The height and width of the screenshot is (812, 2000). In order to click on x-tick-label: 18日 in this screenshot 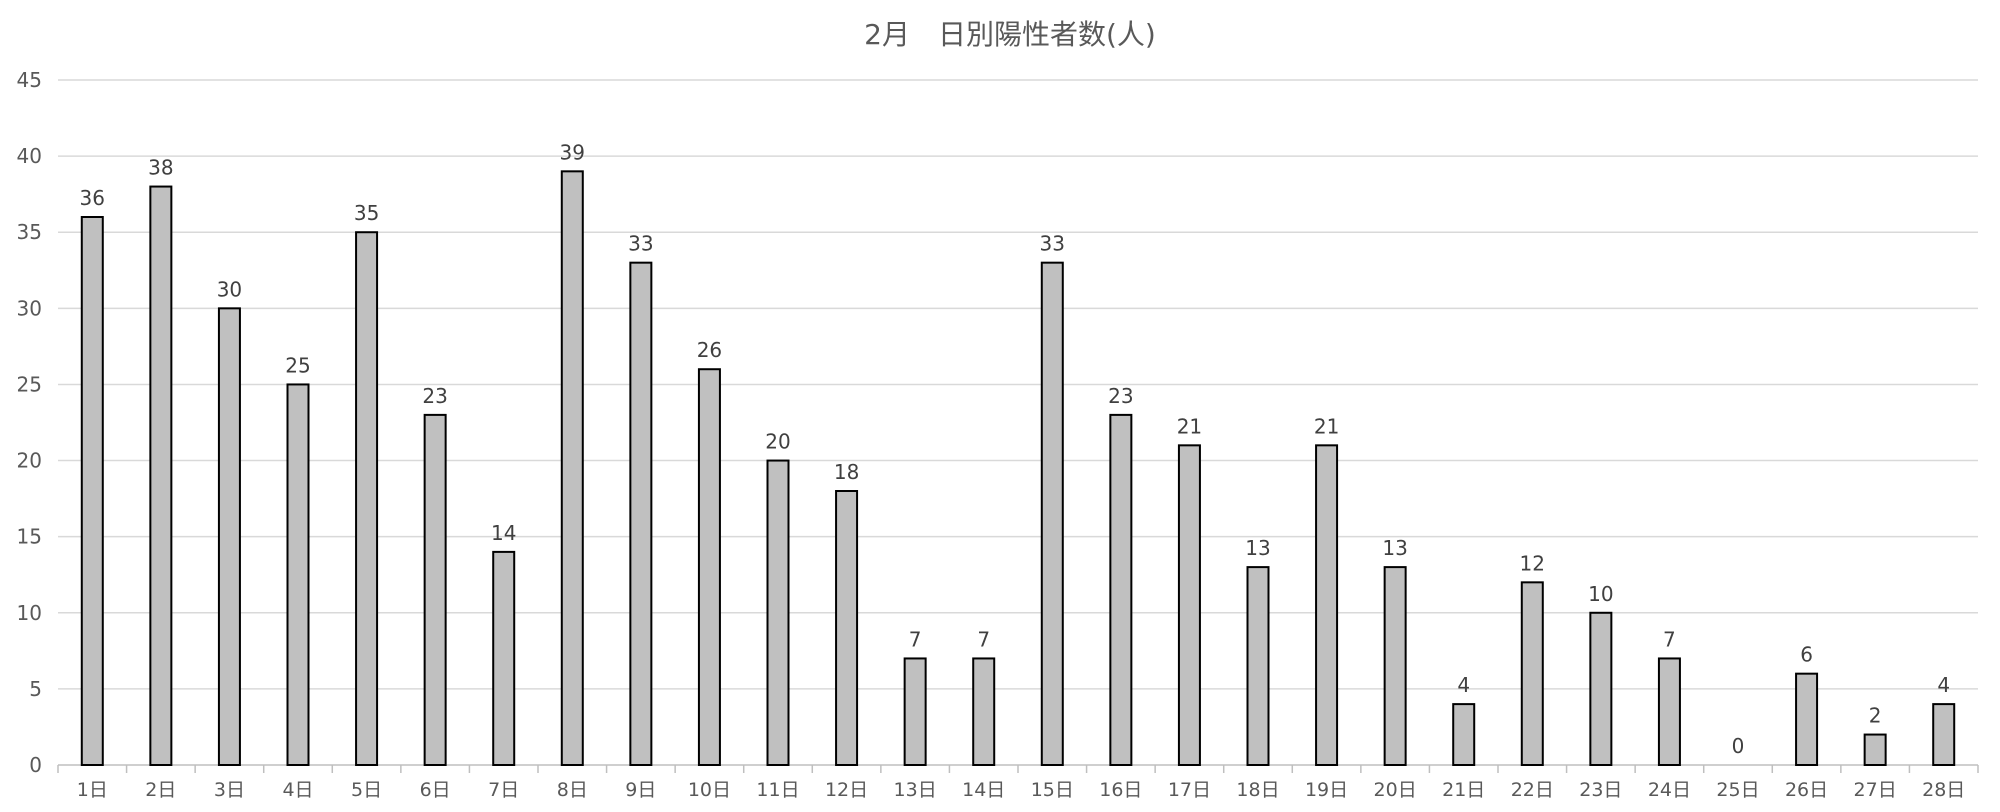, I will do `click(1257, 790)`.